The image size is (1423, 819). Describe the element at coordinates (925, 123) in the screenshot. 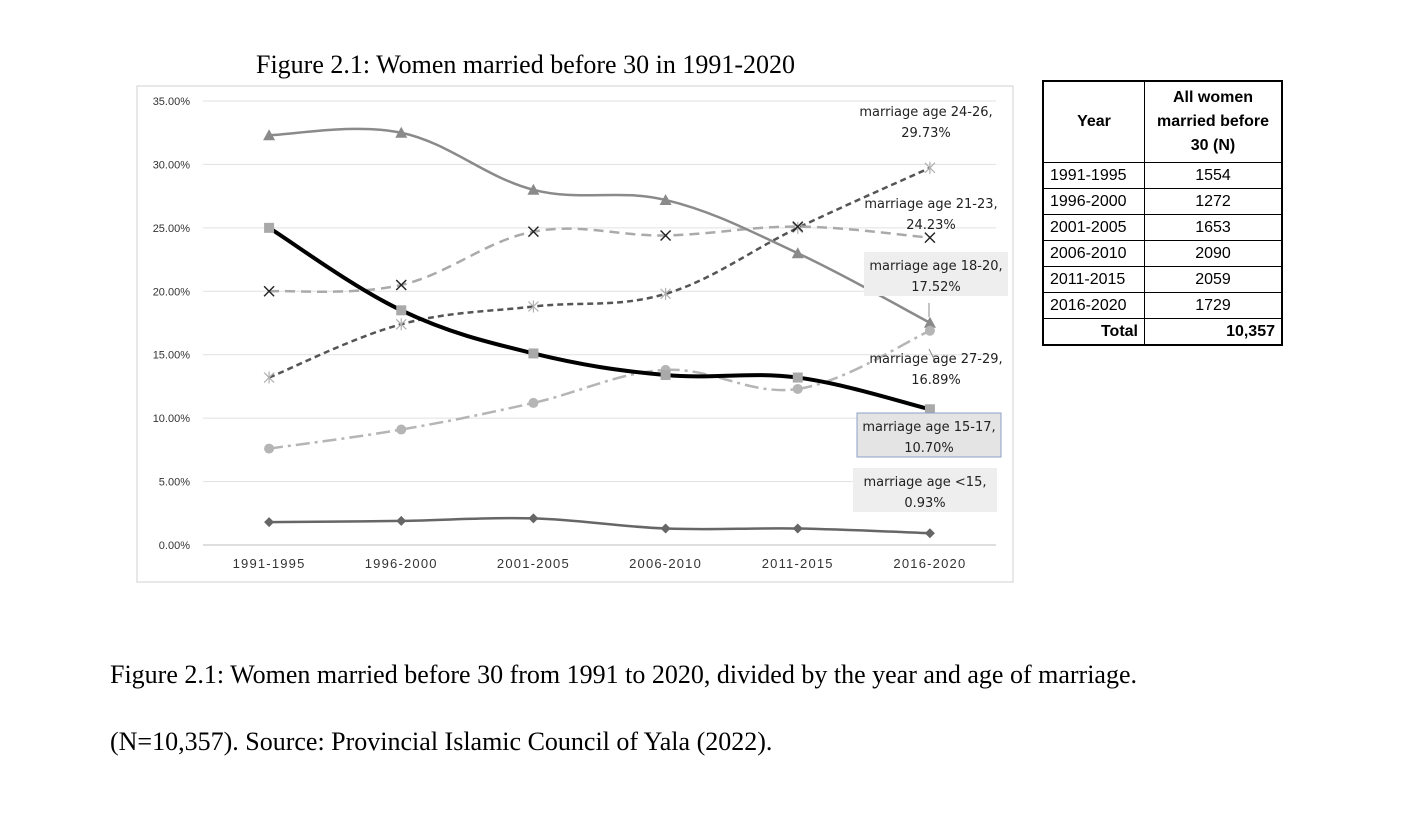

I see `annotation-label: marriage age 24-26, 29.73%` at that location.